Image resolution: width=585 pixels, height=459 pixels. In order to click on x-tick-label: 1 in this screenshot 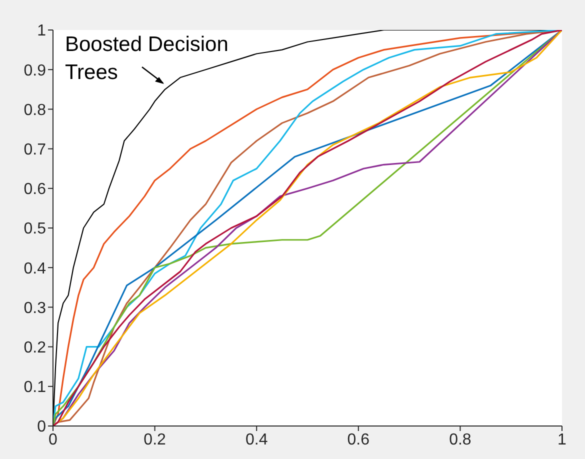, I will do `click(562, 439)`.